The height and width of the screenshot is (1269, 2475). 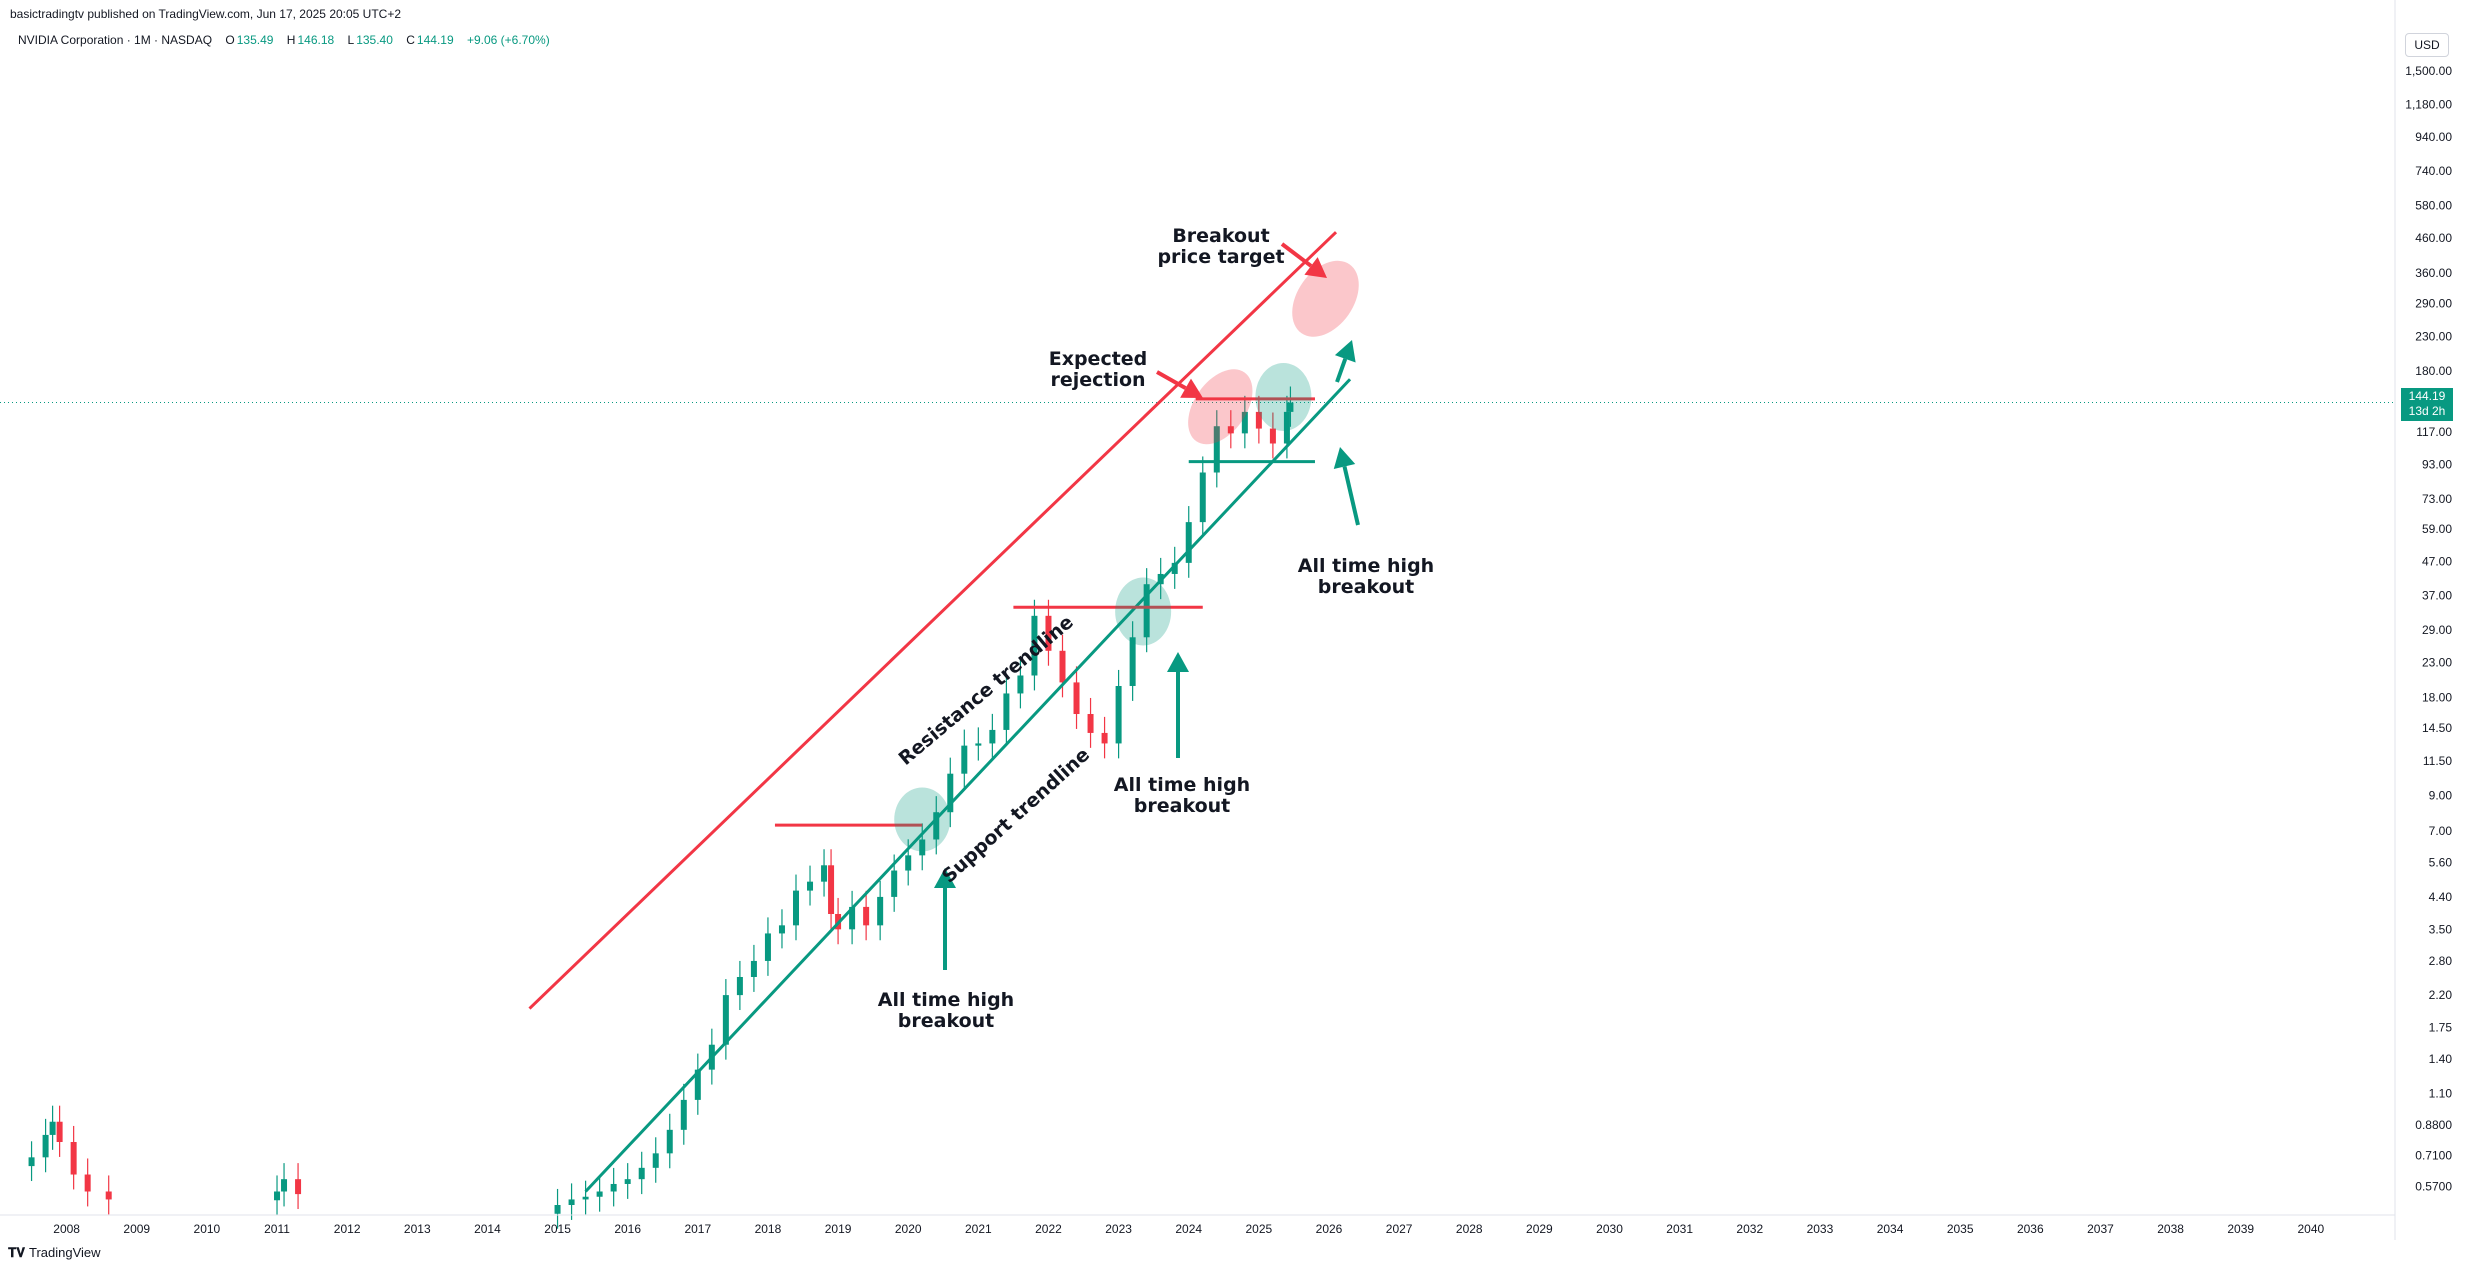 What do you see at coordinates (1098, 359) in the screenshot?
I see `expected-rejection-annotation-line: Expected` at bounding box center [1098, 359].